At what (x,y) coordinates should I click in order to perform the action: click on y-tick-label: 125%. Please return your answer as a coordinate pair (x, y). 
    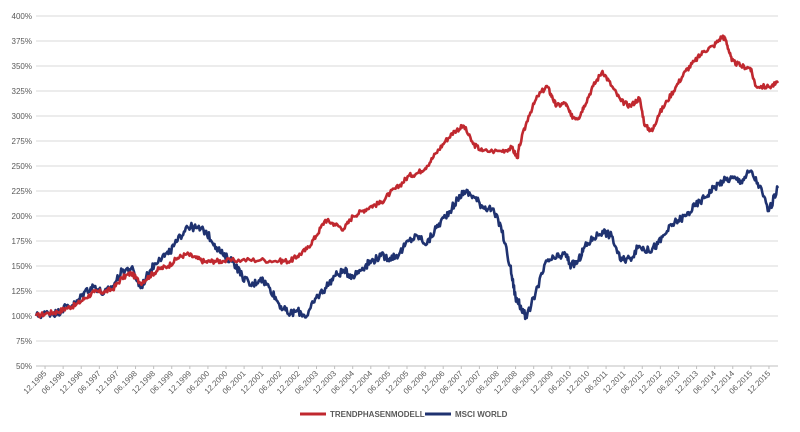
    Looking at the image, I should click on (22, 291).